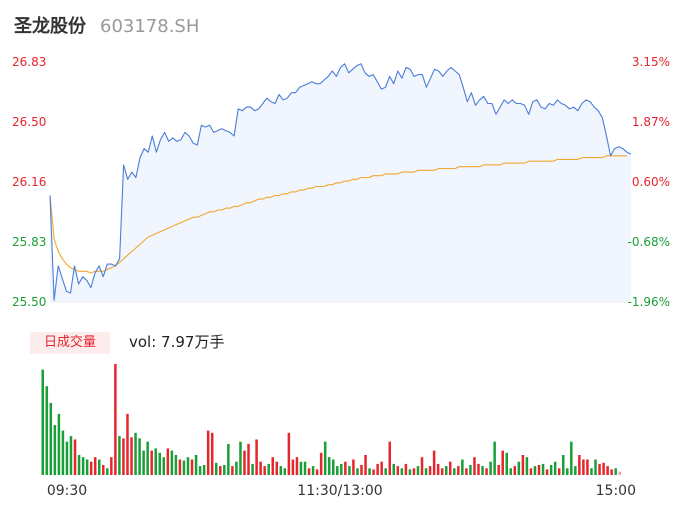 This screenshot has height=524, width=686. I want to click on stock-header: 圣龙股份 603178.SH, so click(106, 26).